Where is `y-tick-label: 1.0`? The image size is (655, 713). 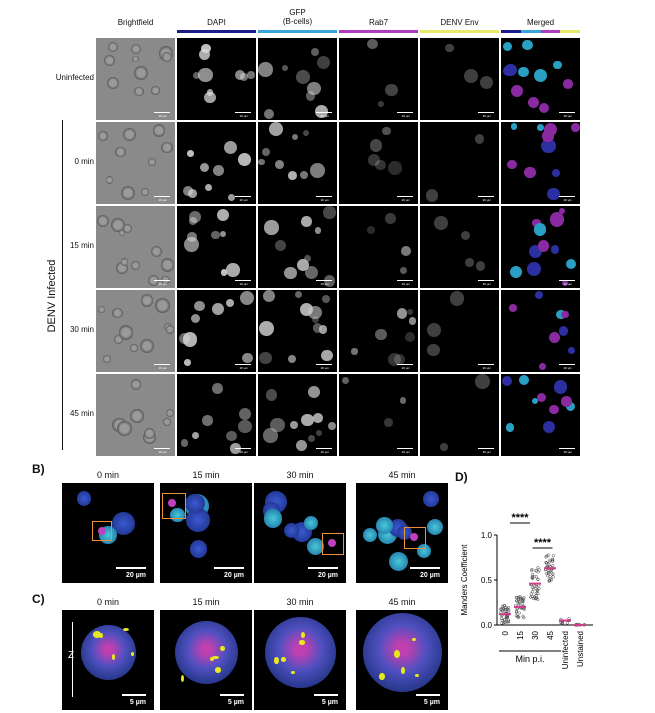 y-tick-label: 1.0 is located at coordinates (487, 535).